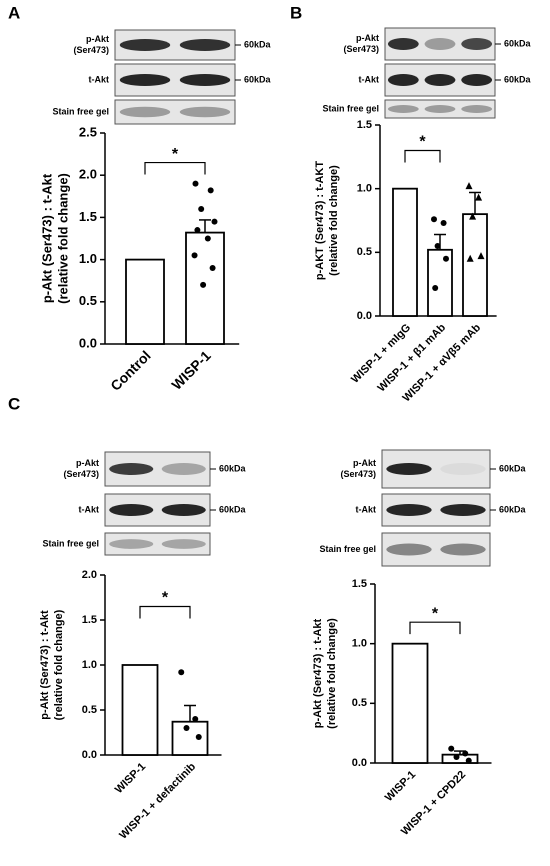 The height and width of the screenshot is (866, 550). What do you see at coordinates (334, 220) in the screenshot?
I see `y-axis-label: (relative fold change)` at bounding box center [334, 220].